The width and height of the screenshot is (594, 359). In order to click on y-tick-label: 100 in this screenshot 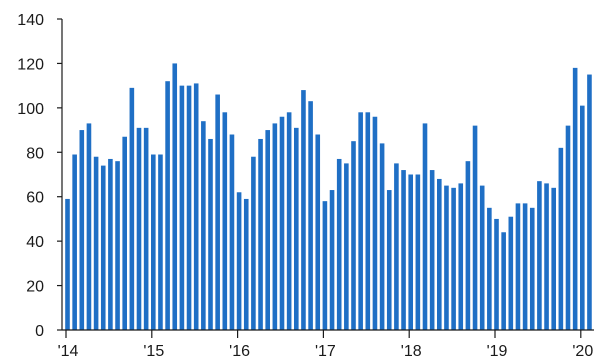, I will do `click(30, 109)`.